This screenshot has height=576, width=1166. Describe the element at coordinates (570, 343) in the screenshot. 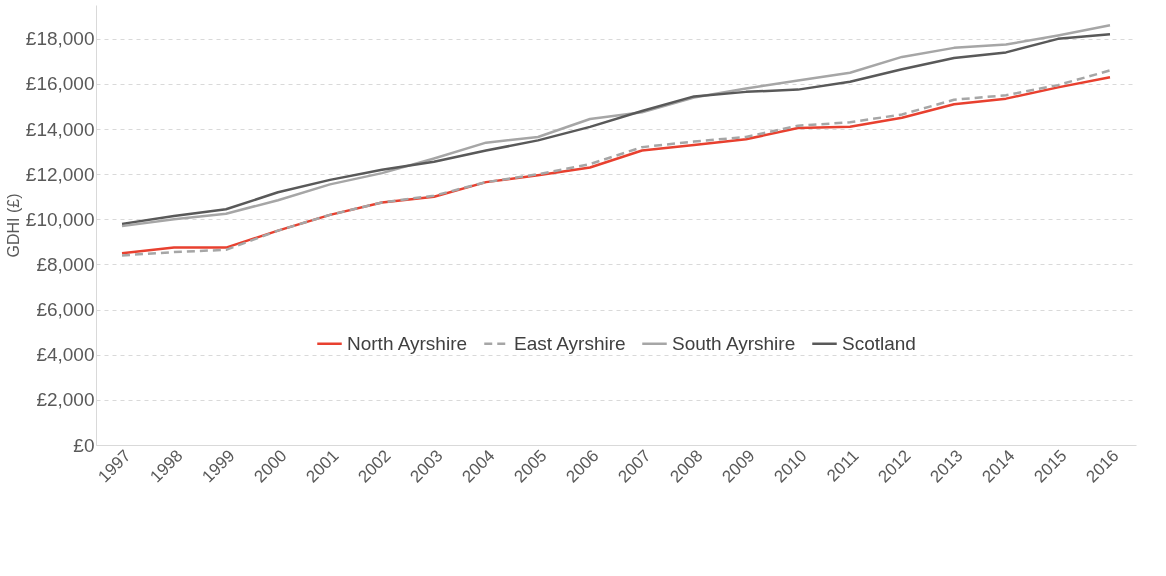

I see `legend-label: East Ayrshire` at that location.